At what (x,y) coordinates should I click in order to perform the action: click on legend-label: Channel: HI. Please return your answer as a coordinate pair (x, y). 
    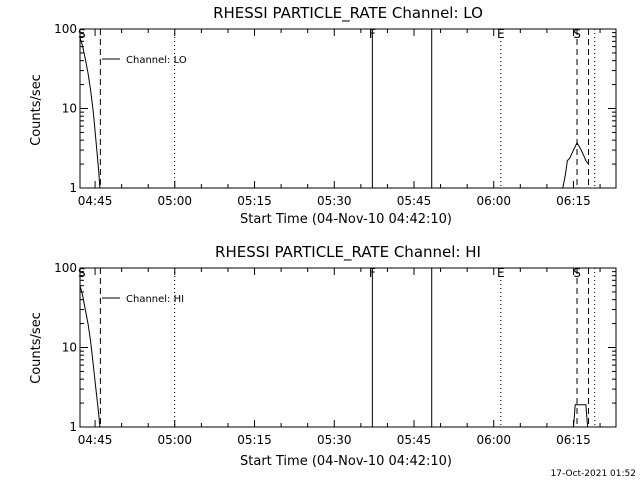
    Looking at the image, I should click on (155, 299).